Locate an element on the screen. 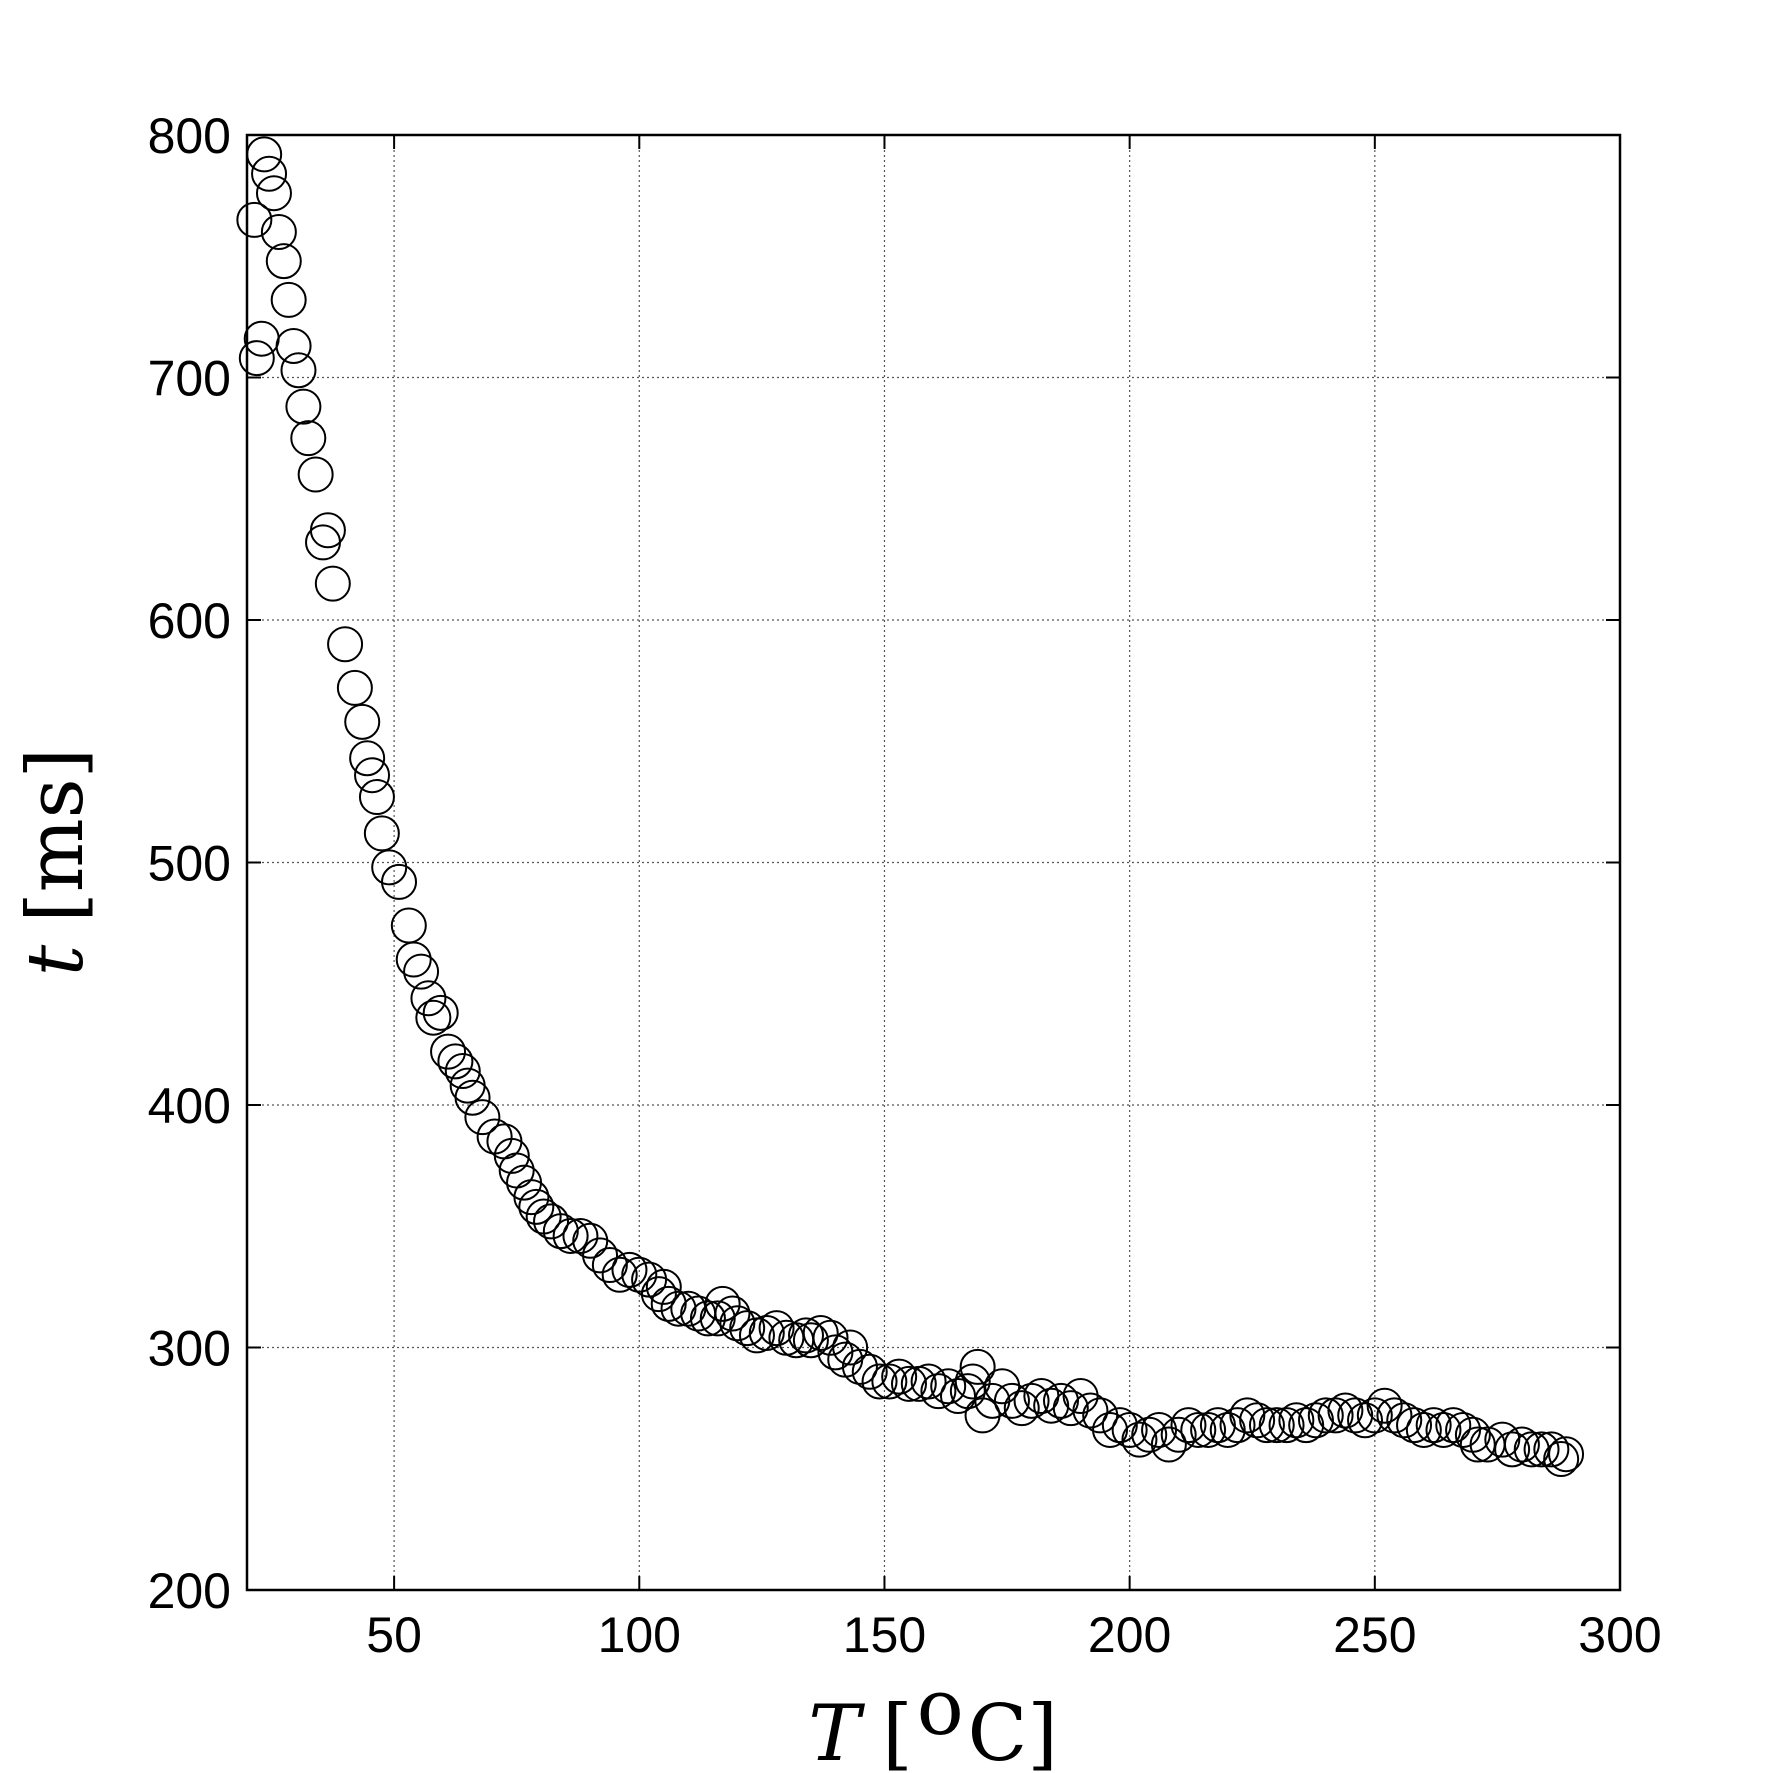 The height and width of the screenshot is (1773, 1773). y-tick-label: 400 is located at coordinates (189, 1106).